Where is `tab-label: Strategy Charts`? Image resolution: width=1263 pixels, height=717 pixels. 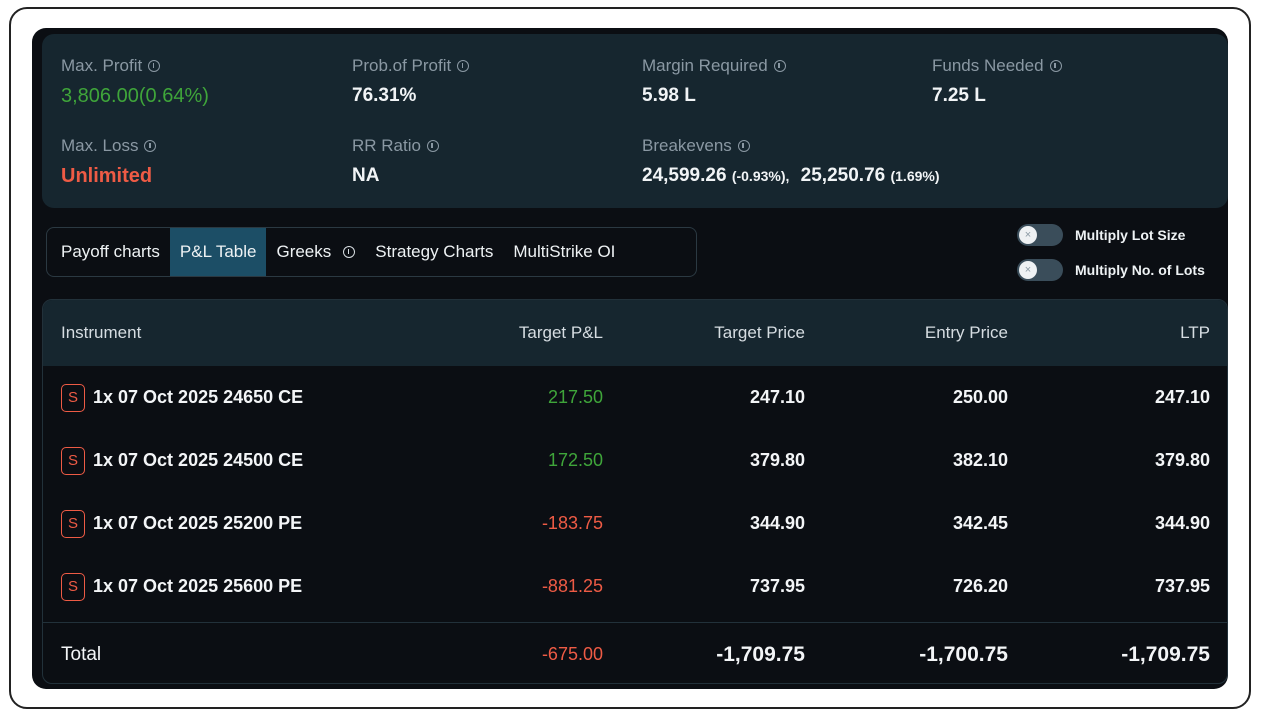 tab-label: Strategy Charts is located at coordinates (434, 251).